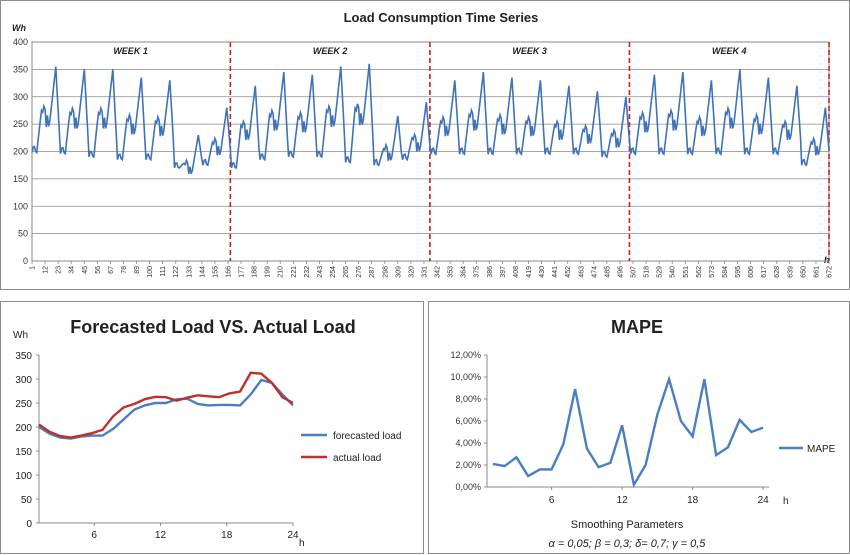 This screenshot has height=555, width=850. Describe the element at coordinates (816, 272) in the screenshot. I see `x-tick-label: 661` at that location.